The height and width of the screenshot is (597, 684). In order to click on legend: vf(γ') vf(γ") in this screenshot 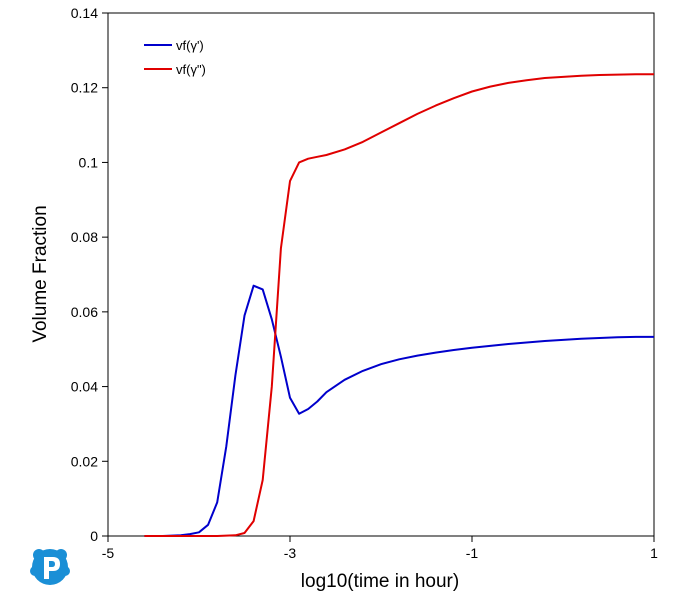, I will do `click(175, 57)`.